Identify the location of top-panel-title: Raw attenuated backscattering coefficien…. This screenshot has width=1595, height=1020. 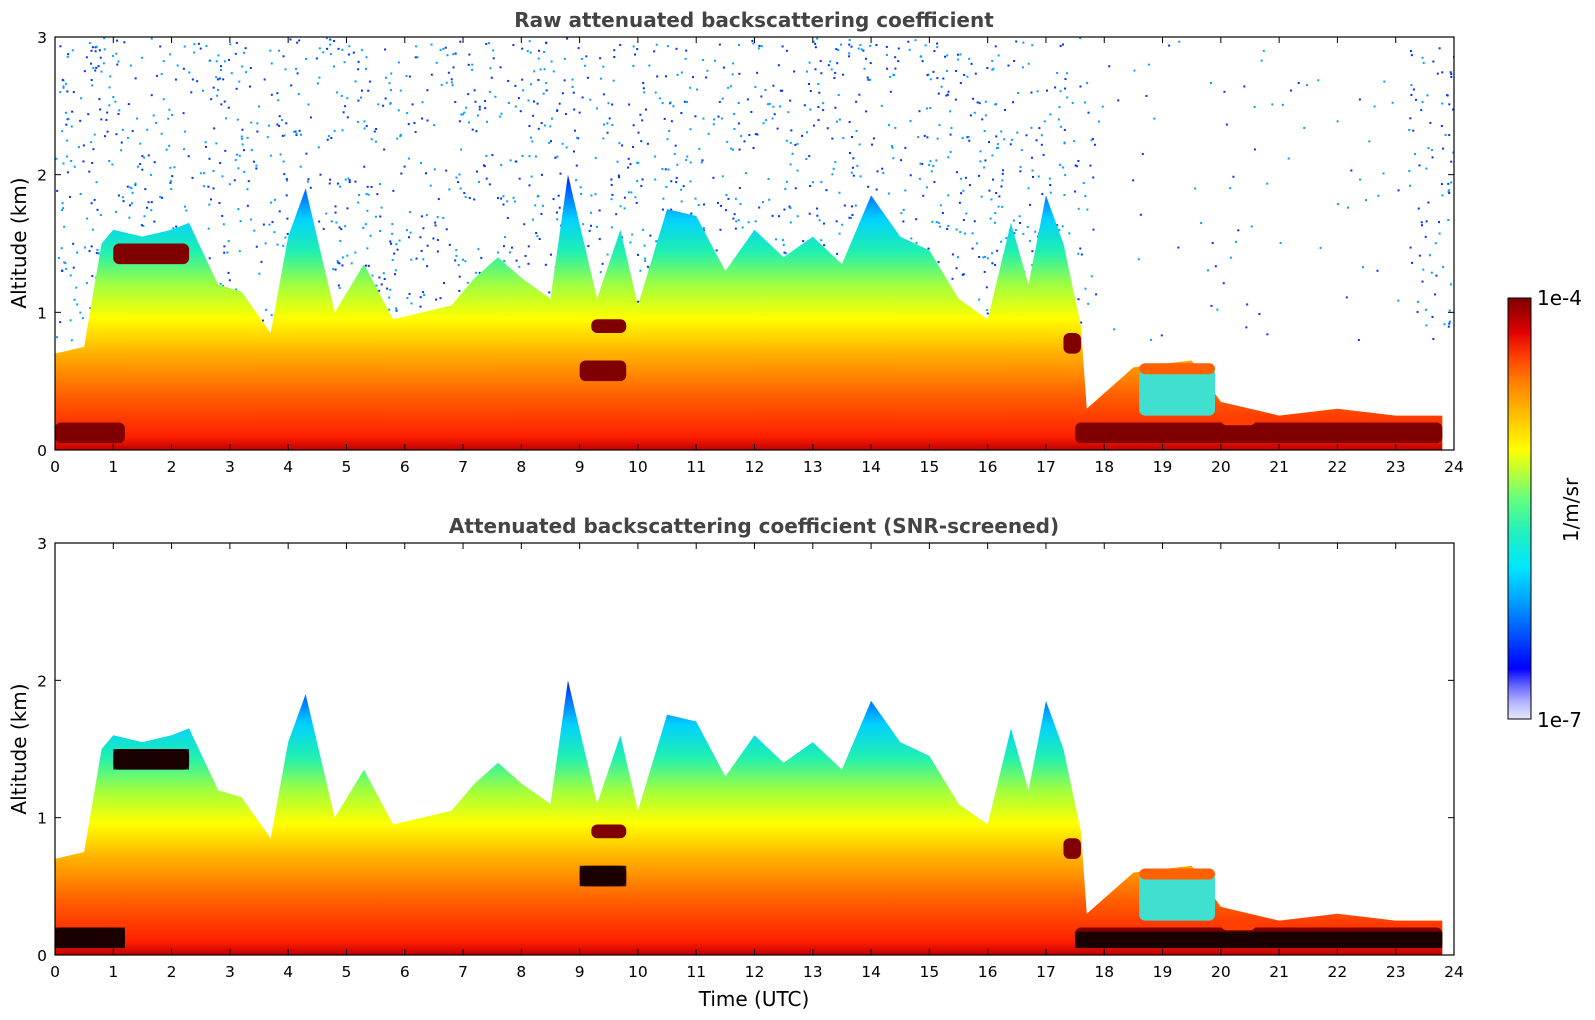
(754, 20).